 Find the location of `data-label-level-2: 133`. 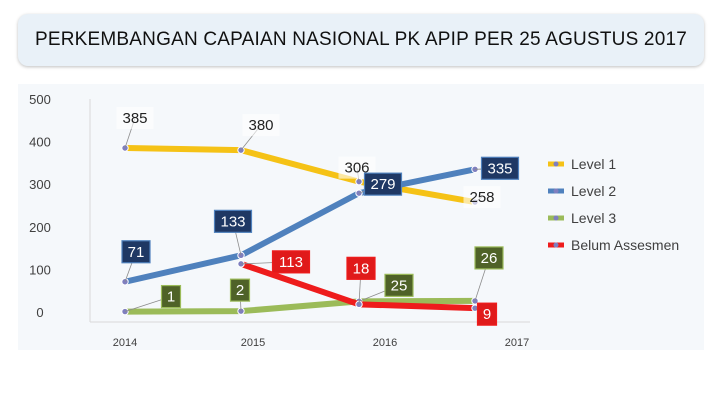

data-label-level-2: 133 is located at coordinates (232, 221).